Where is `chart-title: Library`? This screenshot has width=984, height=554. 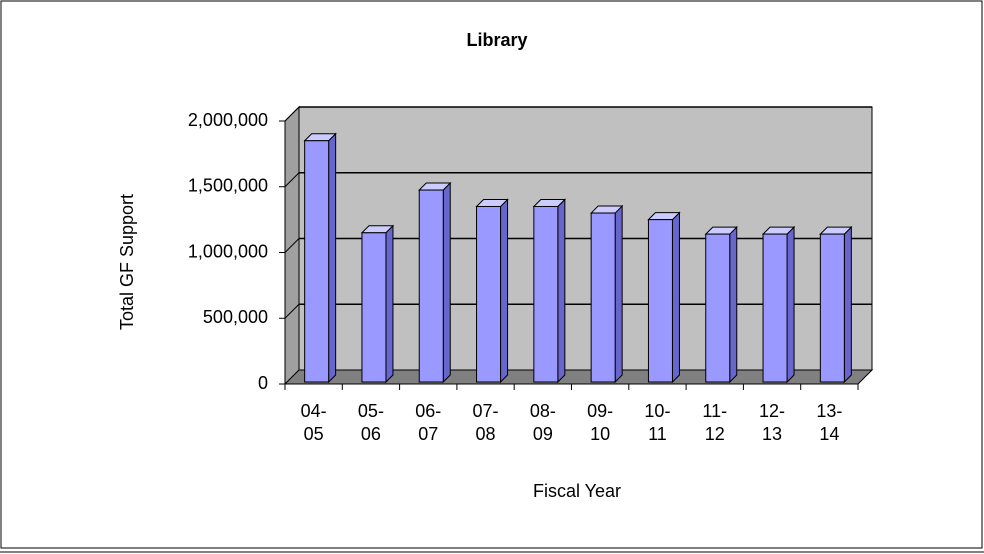 chart-title: Library is located at coordinates (496, 40).